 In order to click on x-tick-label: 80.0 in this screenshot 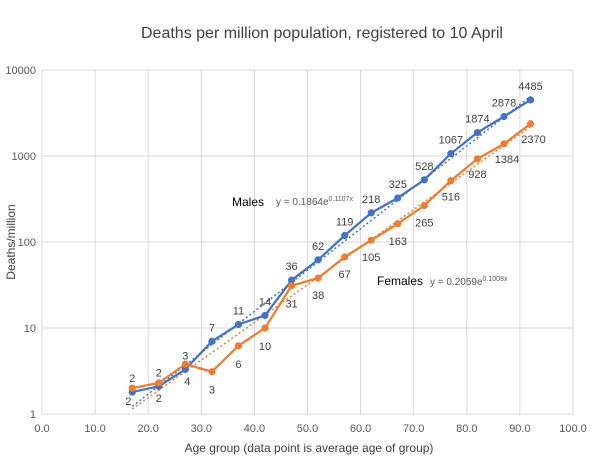, I will do `click(466, 429)`.